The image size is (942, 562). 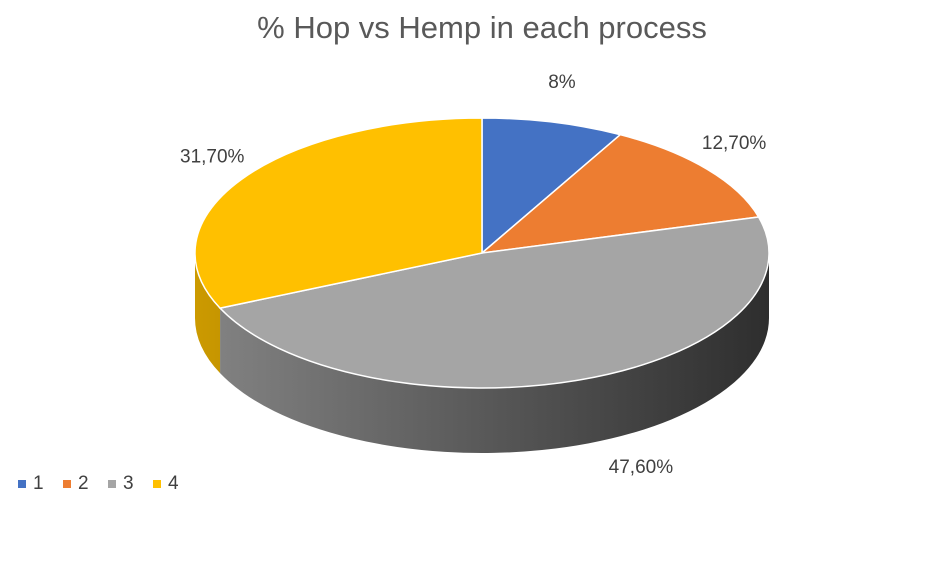 What do you see at coordinates (38, 483) in the screenshot?
I see `legend-label: 1` at bounding box center [38, 483].